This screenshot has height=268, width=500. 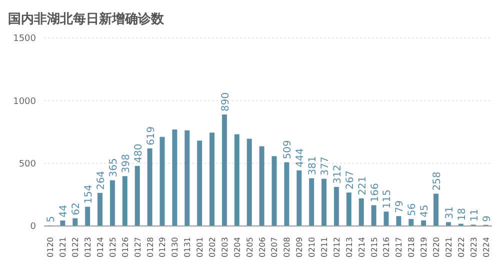 What do you see at coordinates (487, 218) in the screenshot?
I see `data-label: 9` at bounding box center [487, 218].